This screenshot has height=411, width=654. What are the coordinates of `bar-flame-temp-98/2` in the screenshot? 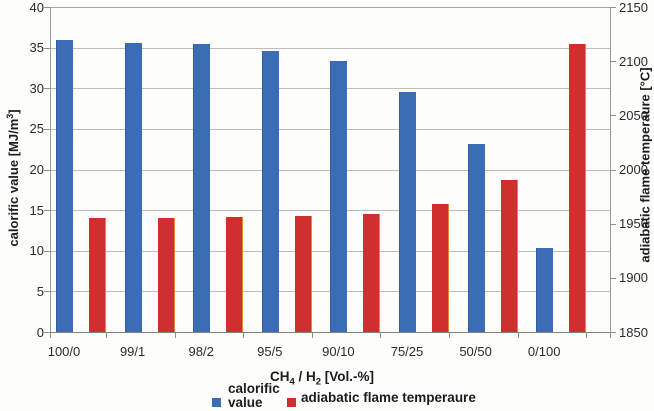 It's located at (235, 274).